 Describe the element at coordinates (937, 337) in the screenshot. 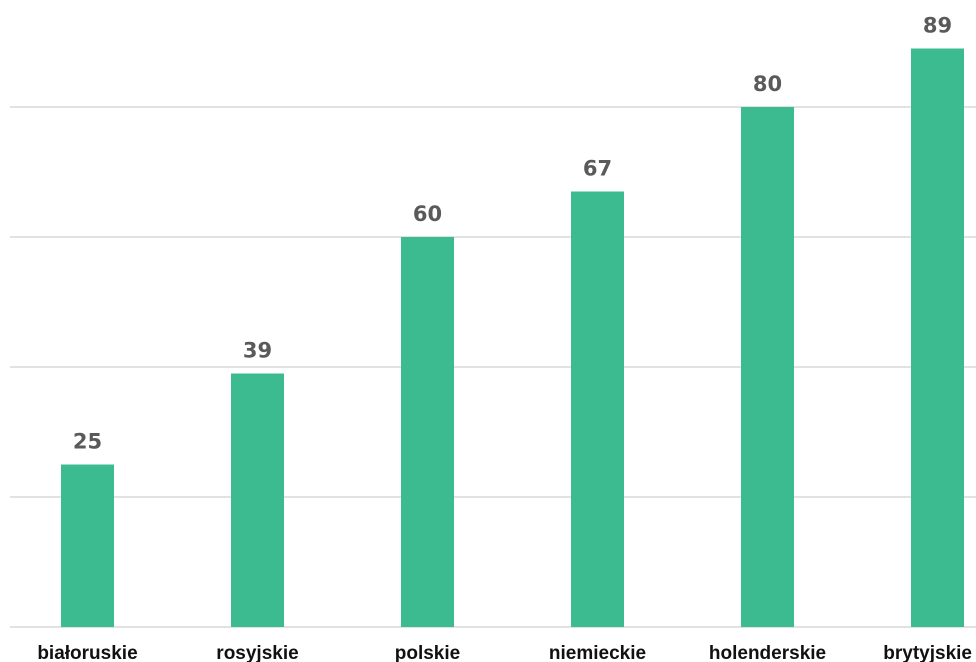

I see `bar-brytyjskie` at that location.